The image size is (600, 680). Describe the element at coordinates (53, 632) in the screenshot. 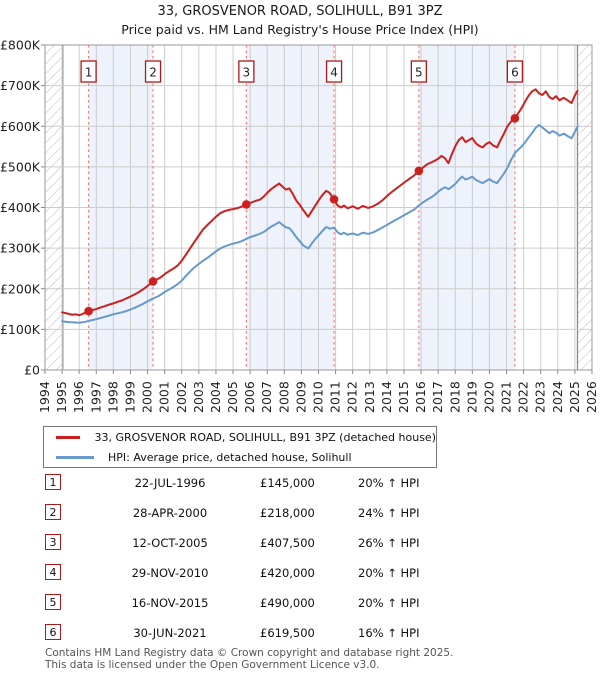

I see `transaction-number-badge: 6` at that location.